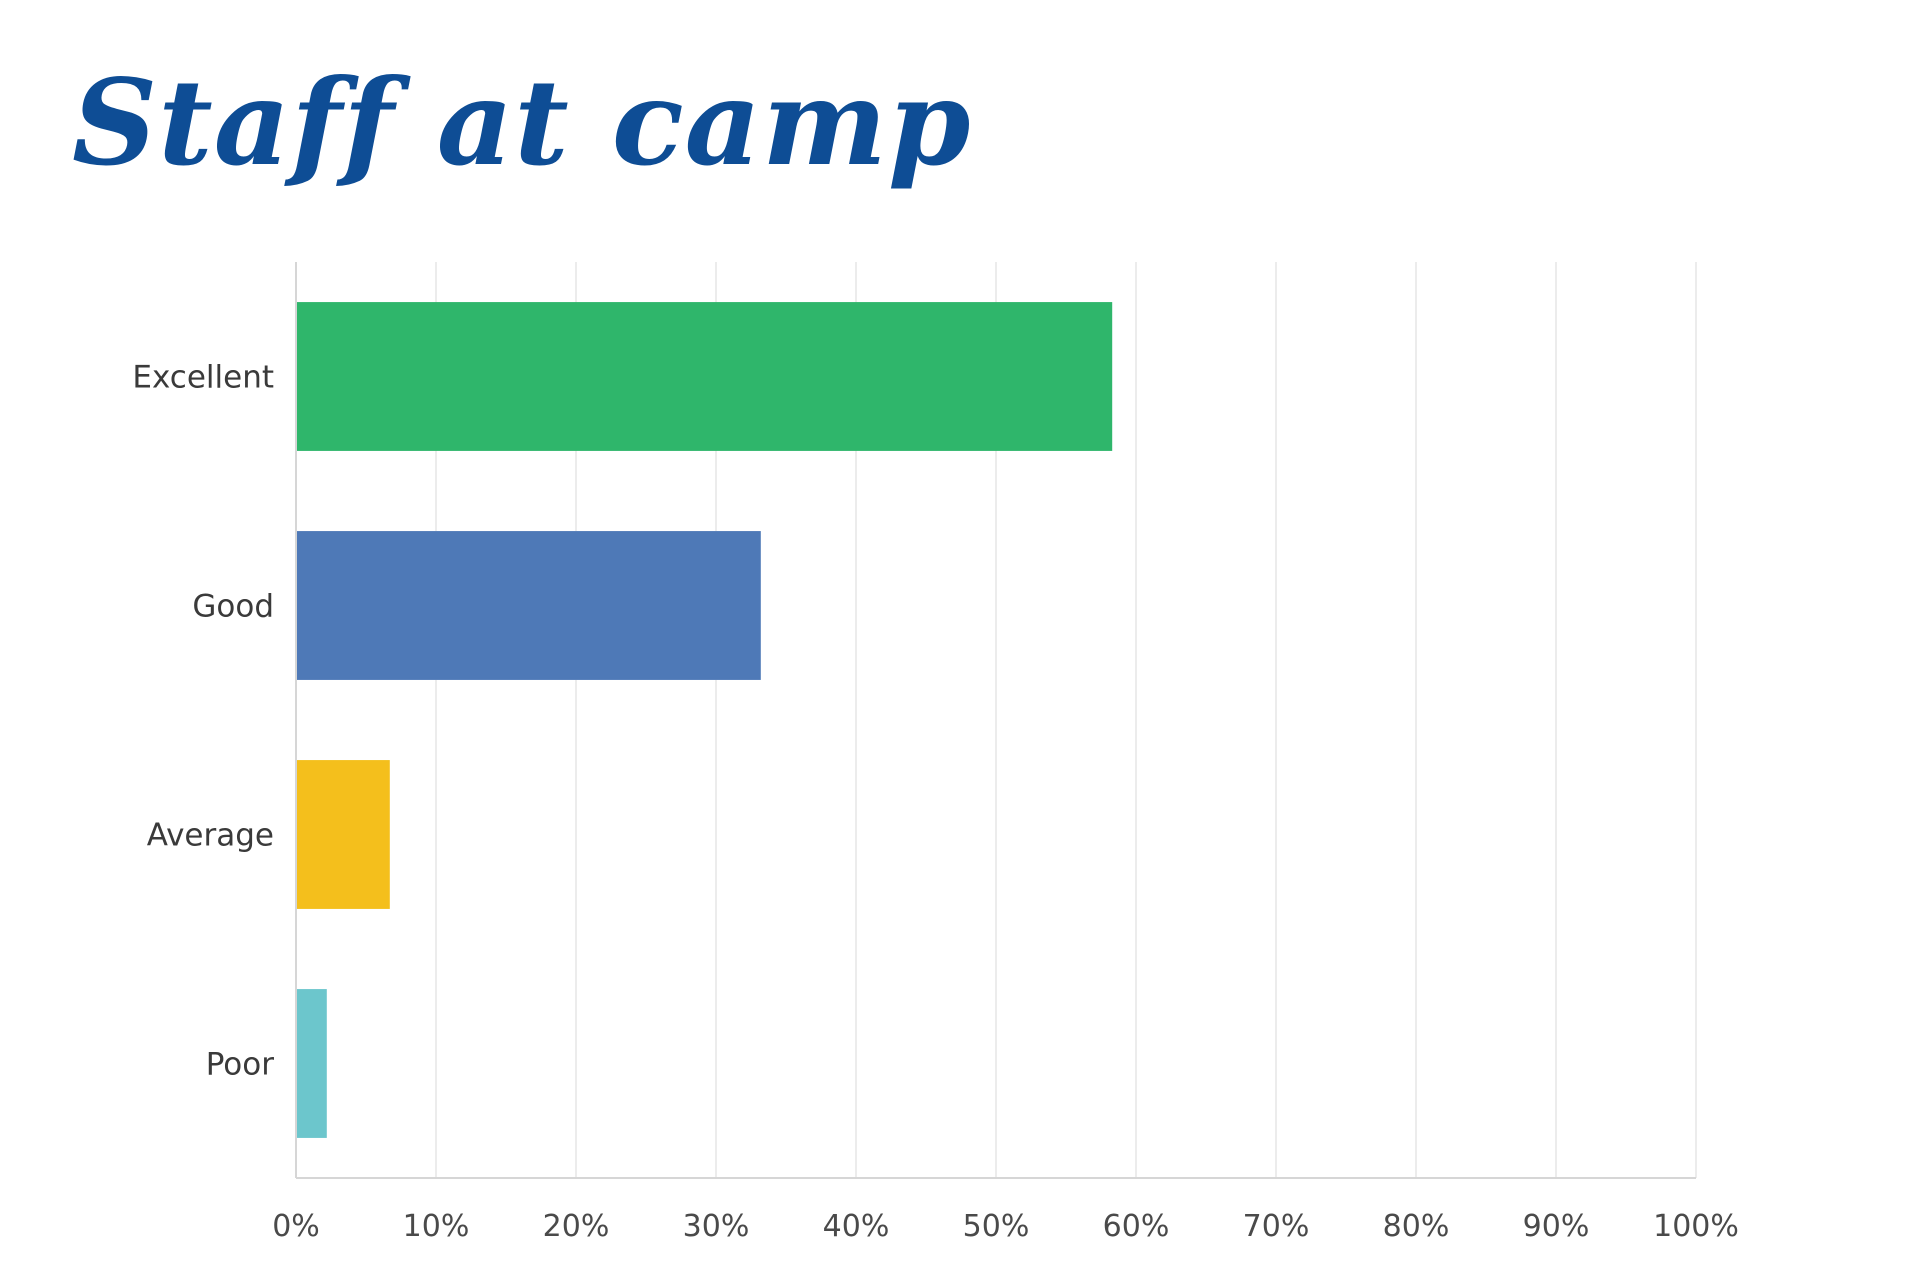 This screenshot has height=1280, width=1920. Describe the element at coordinates (716, 1226) in the screenshot. I see `x-tick-label-30: 30%` at that location.